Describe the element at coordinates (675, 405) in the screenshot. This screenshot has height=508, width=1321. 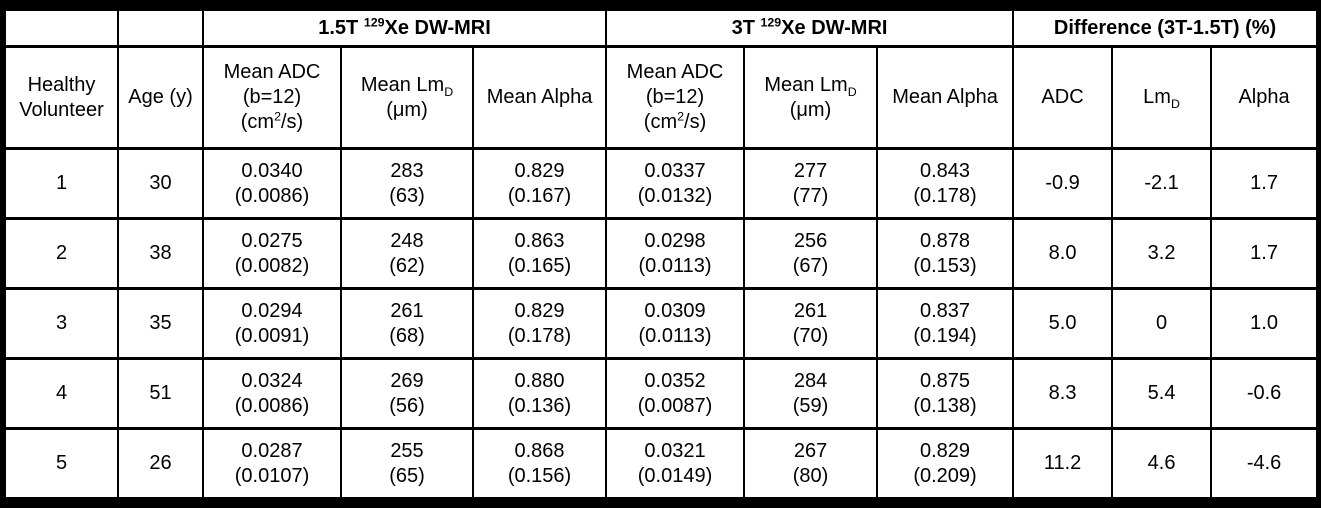
I see `sd-value: (0.0087)` at that location.